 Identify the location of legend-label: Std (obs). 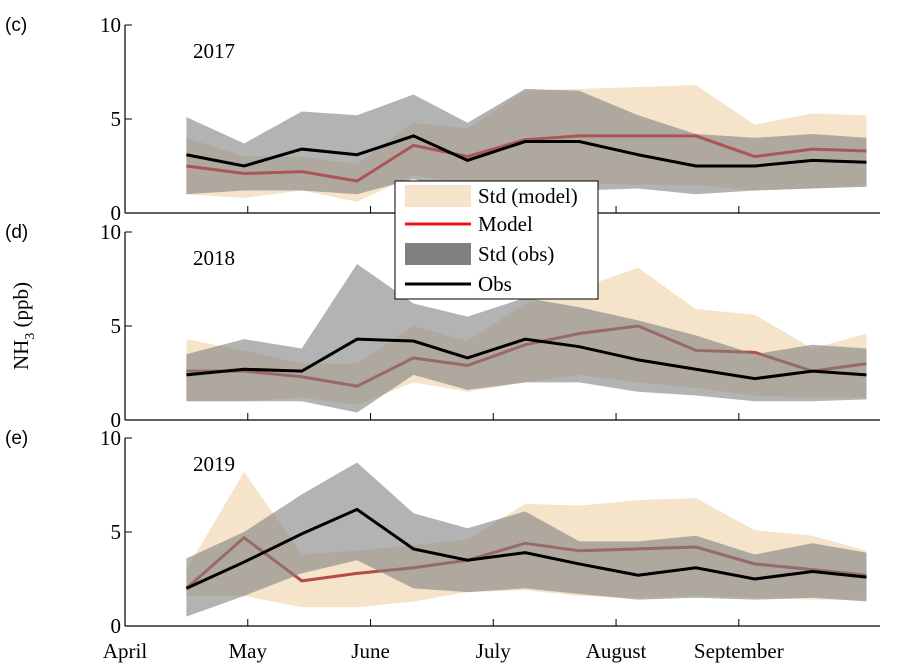
(516, 254).